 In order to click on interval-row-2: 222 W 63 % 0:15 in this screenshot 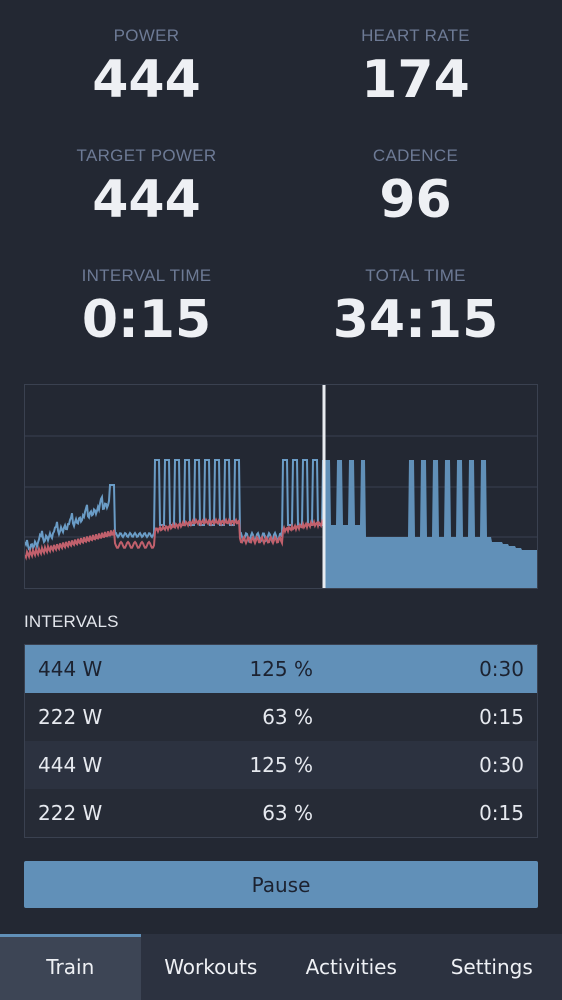, I will do `click(281, 717)`.